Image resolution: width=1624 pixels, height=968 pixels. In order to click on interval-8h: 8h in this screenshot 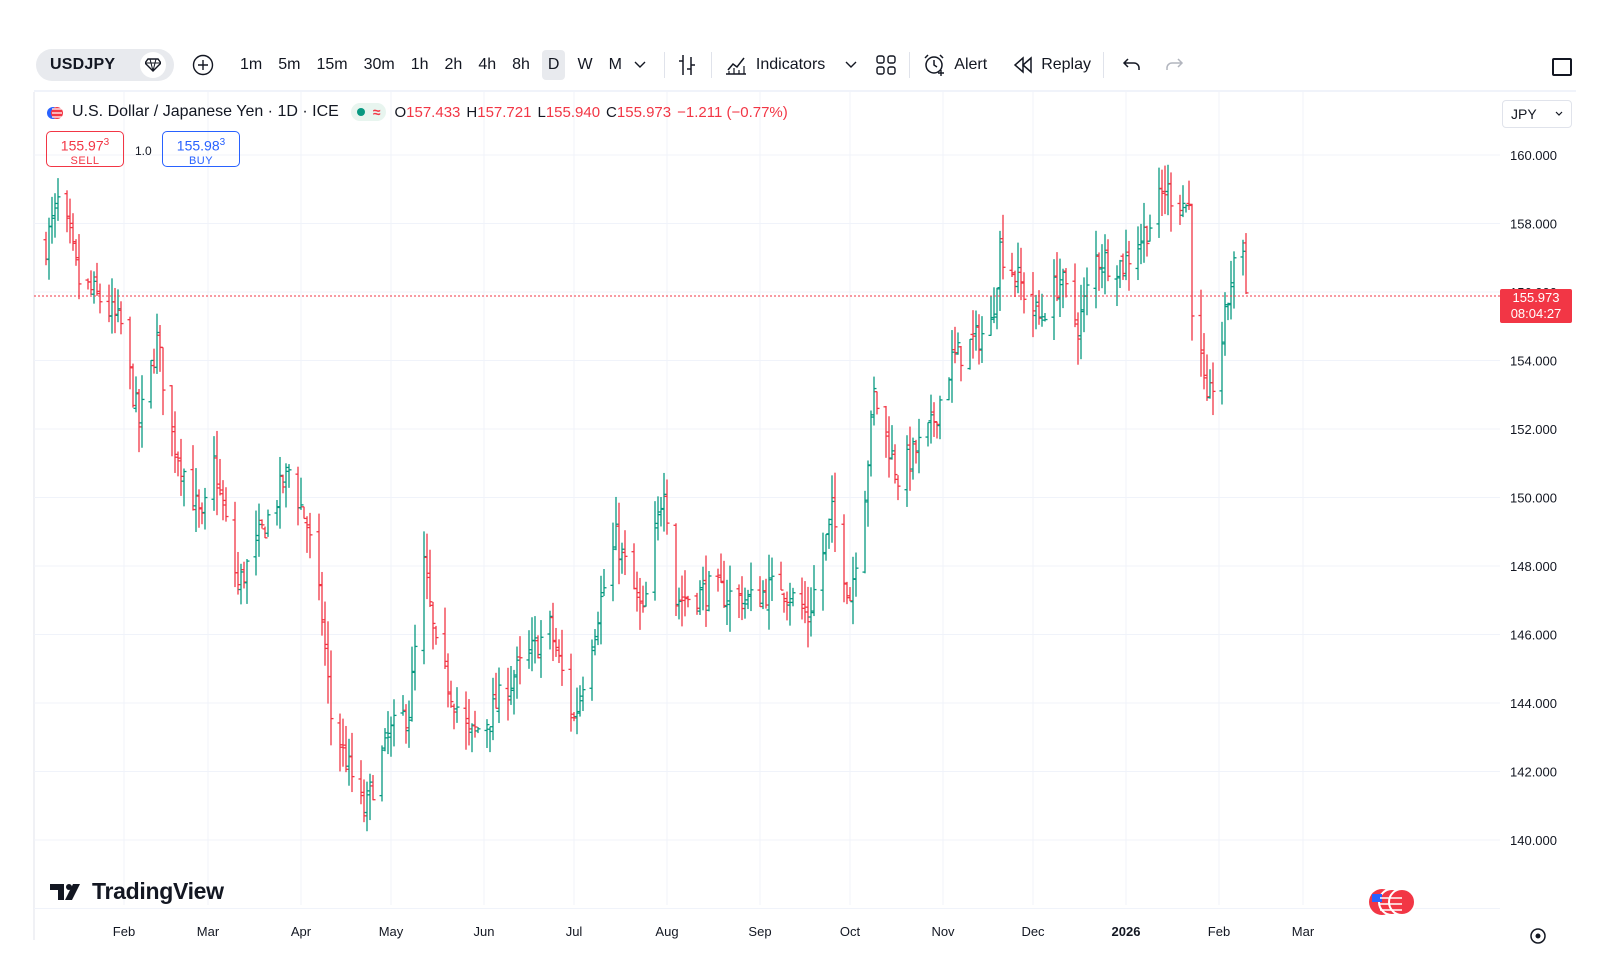, I will do `click(521, 64)`.